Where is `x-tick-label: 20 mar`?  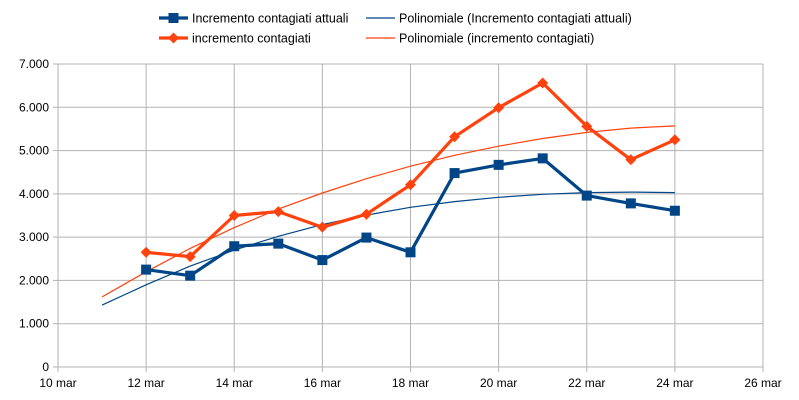
x-tick-label: 20 mar is located at coordinates (498, 383).